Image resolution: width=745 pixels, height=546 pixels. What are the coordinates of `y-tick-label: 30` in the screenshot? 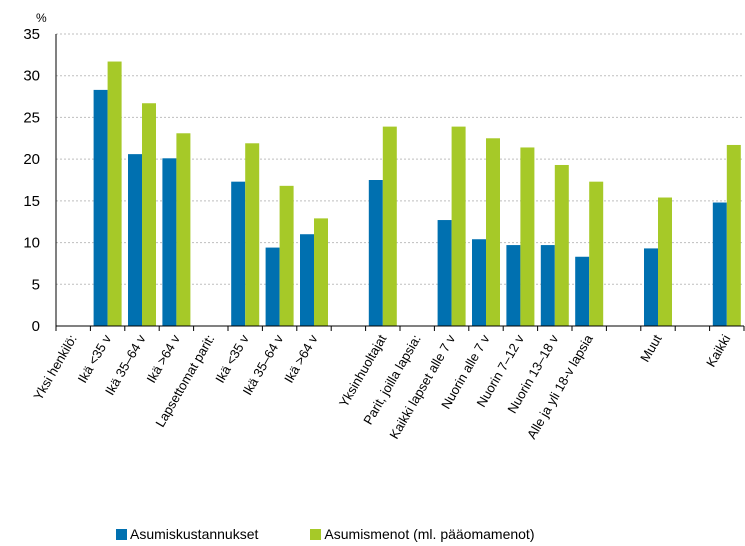 It's located at (31, 76).